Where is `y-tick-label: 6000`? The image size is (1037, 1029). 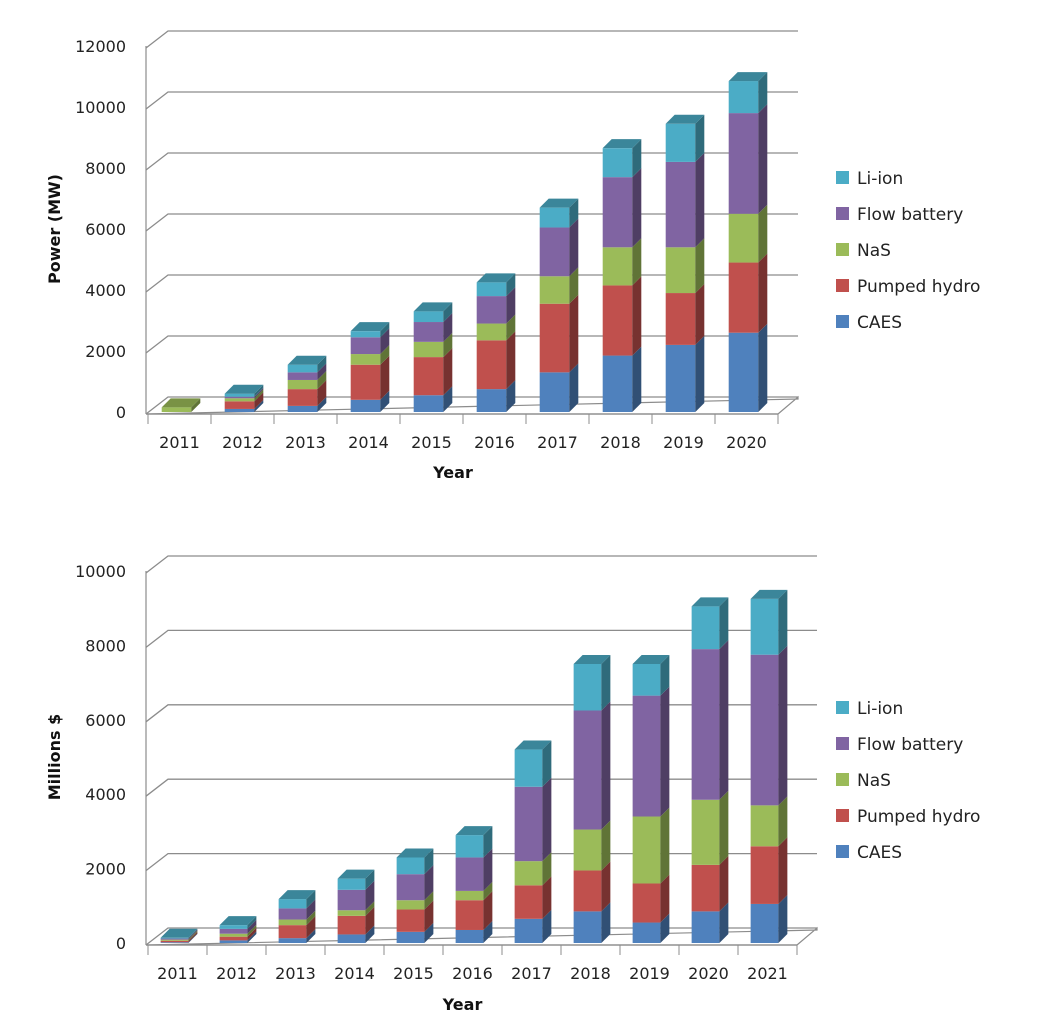
y-tick-label: 6000 is located at coordinates (105, 720).